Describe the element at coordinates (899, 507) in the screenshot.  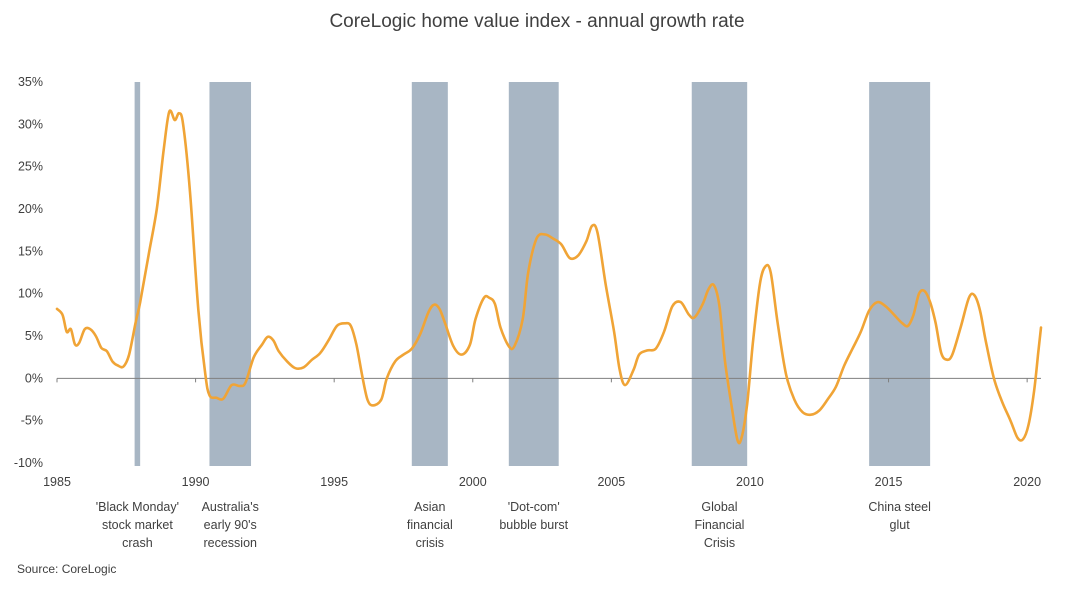
I see `crisis-label-6-line-1: China steel` at that location.